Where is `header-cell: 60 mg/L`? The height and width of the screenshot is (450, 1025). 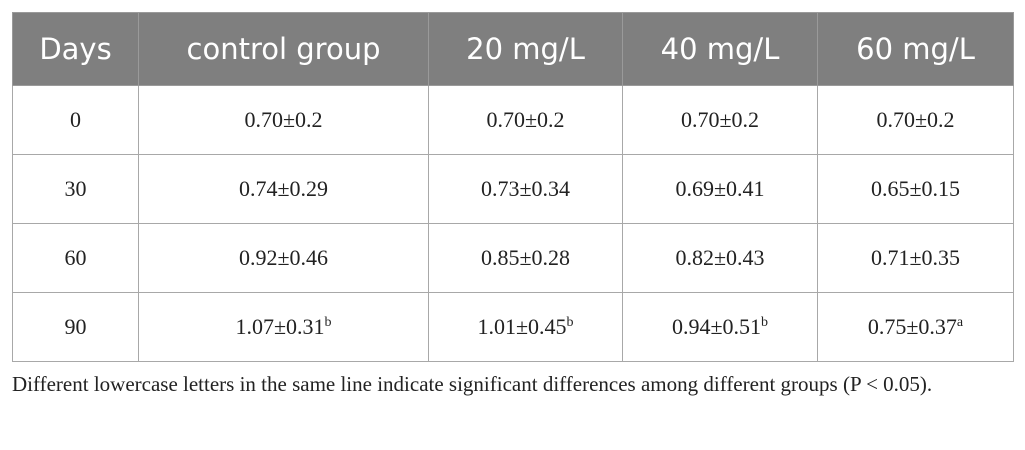 header-cell: 60 mg/L is located at coordinates (915, 49).